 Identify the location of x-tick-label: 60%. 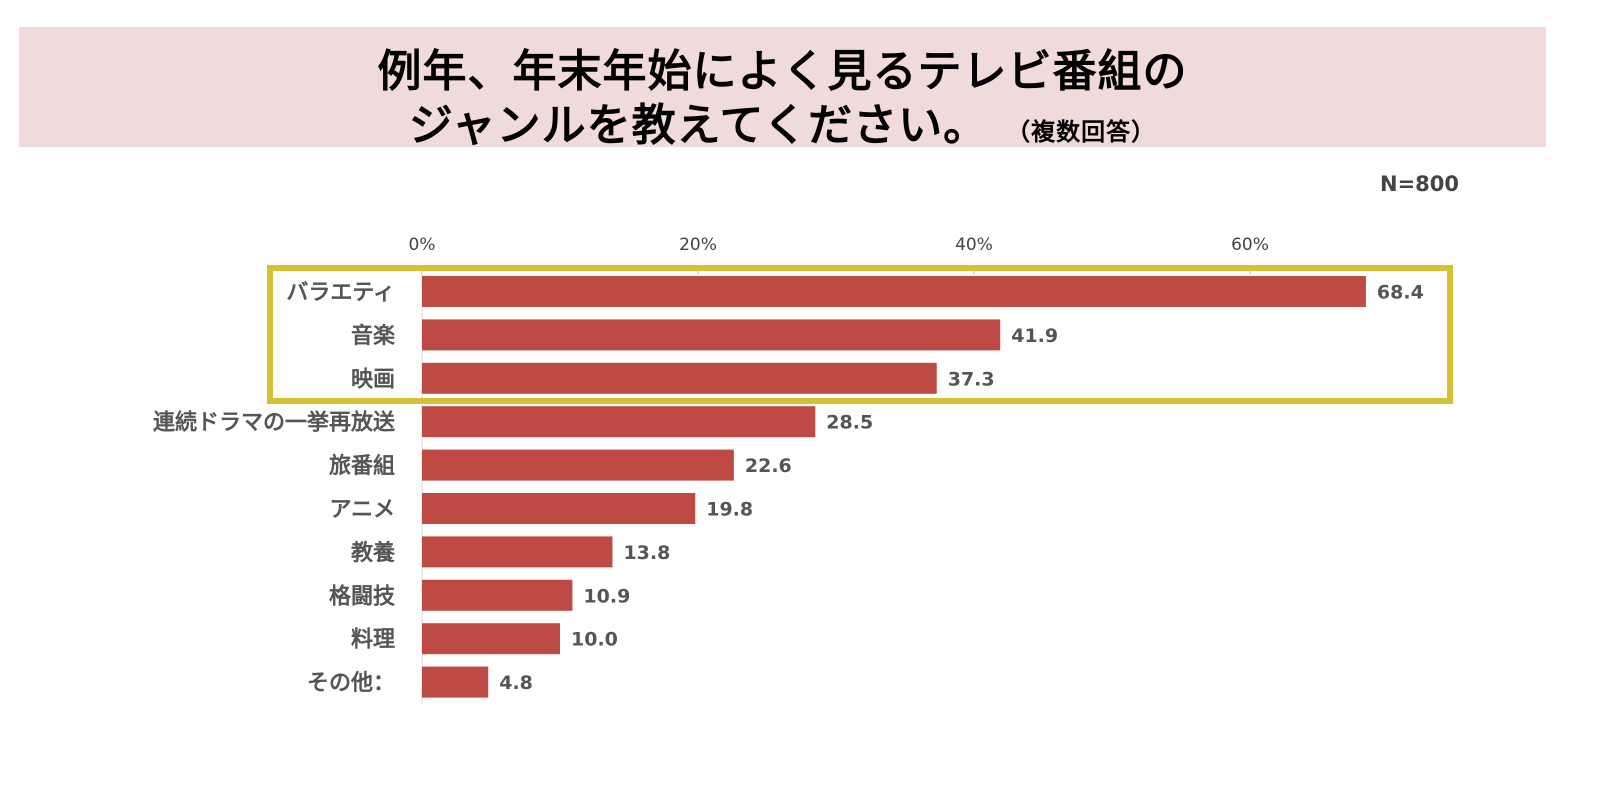
(1250, 245).